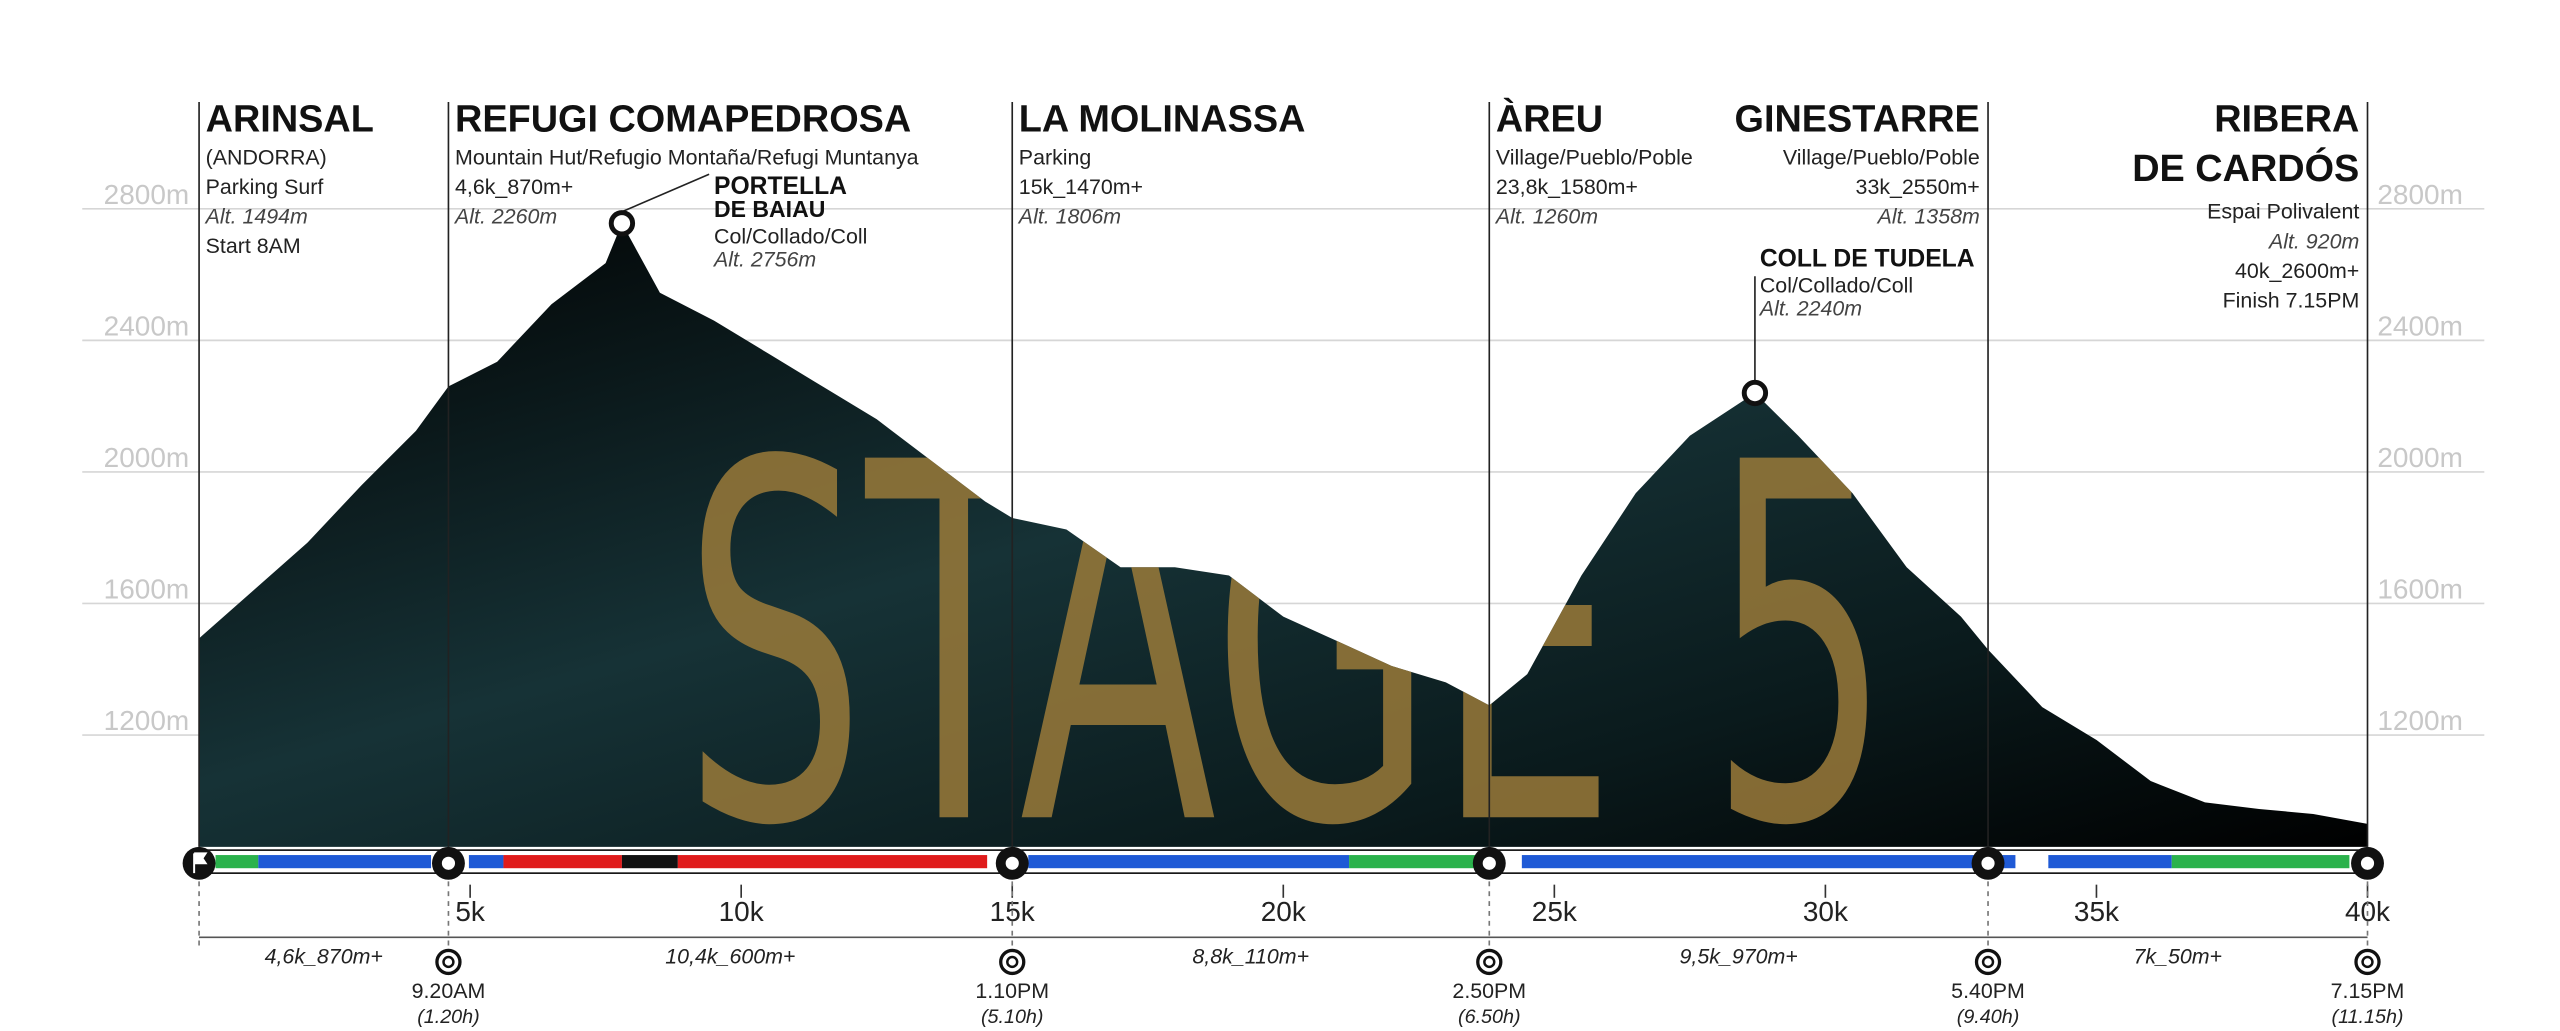 The height and width of the screenshot is (1031, 2560). What do you see at coordinates (147, 720) in the screenshot?
I see `y-tick-label: 1200m` at bounding box center [147, 720].